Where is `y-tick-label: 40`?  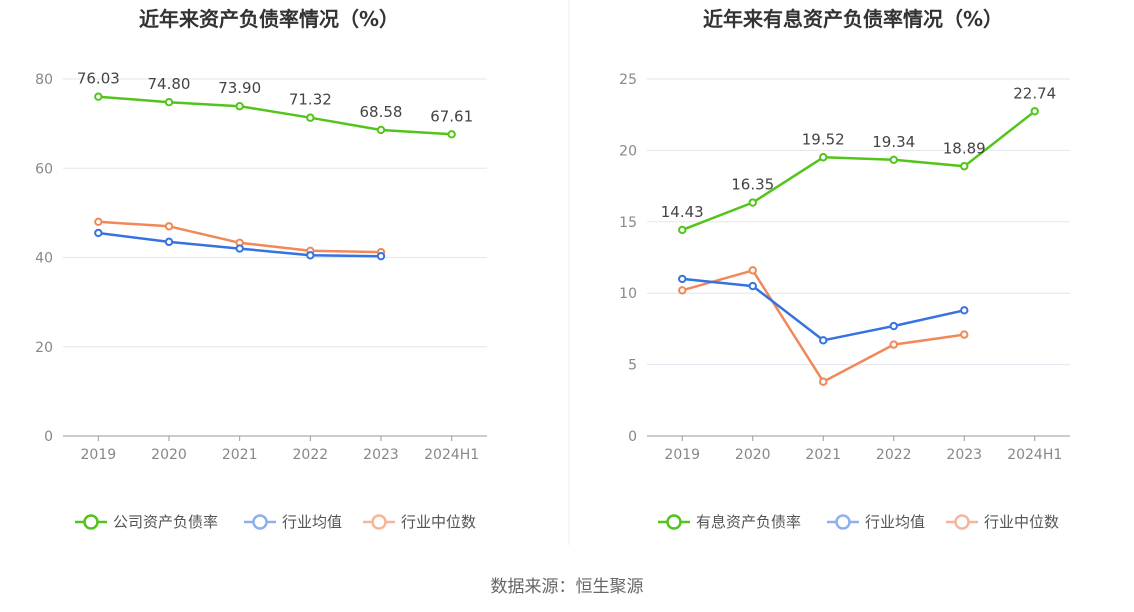 y-tick-label: 40 is located at coordinates (44, 259).